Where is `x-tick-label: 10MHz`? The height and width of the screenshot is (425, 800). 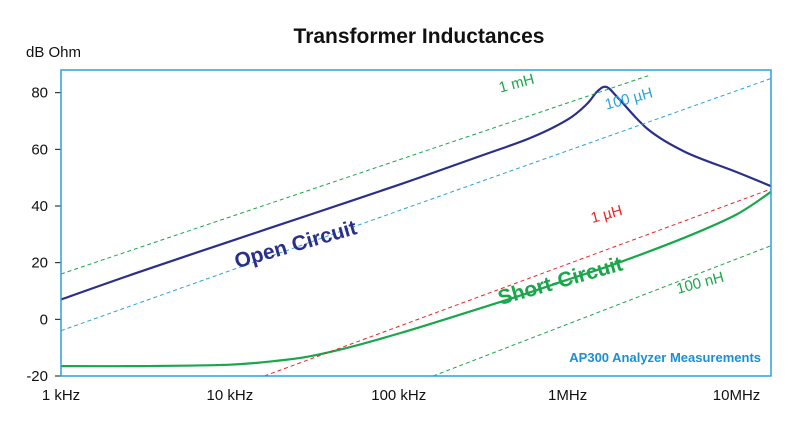
x-tick-label: 10MHz is located at coordinates (737, 395).